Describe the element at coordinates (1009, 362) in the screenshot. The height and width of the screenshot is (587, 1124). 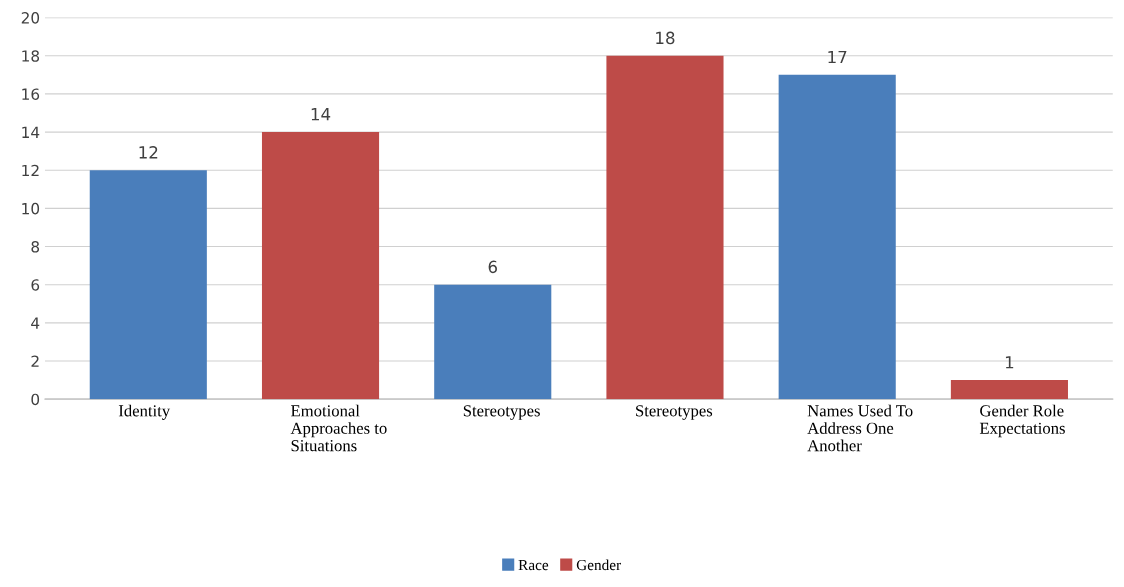
I see `data-label: 1` at that location.